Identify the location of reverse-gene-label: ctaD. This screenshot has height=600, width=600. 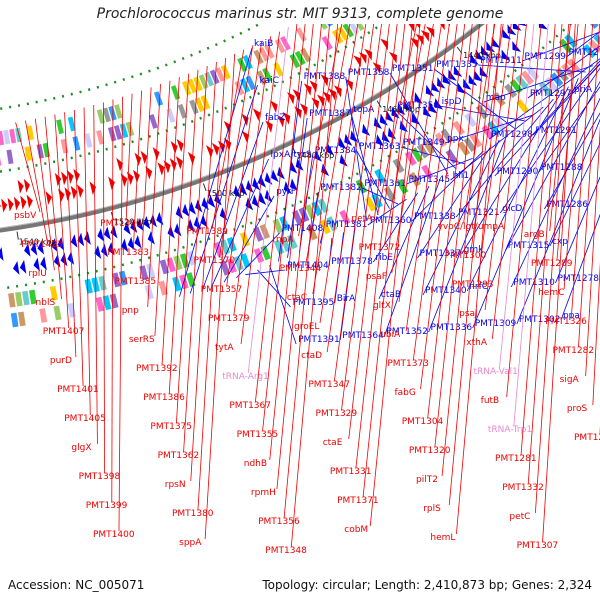
(311, 356).